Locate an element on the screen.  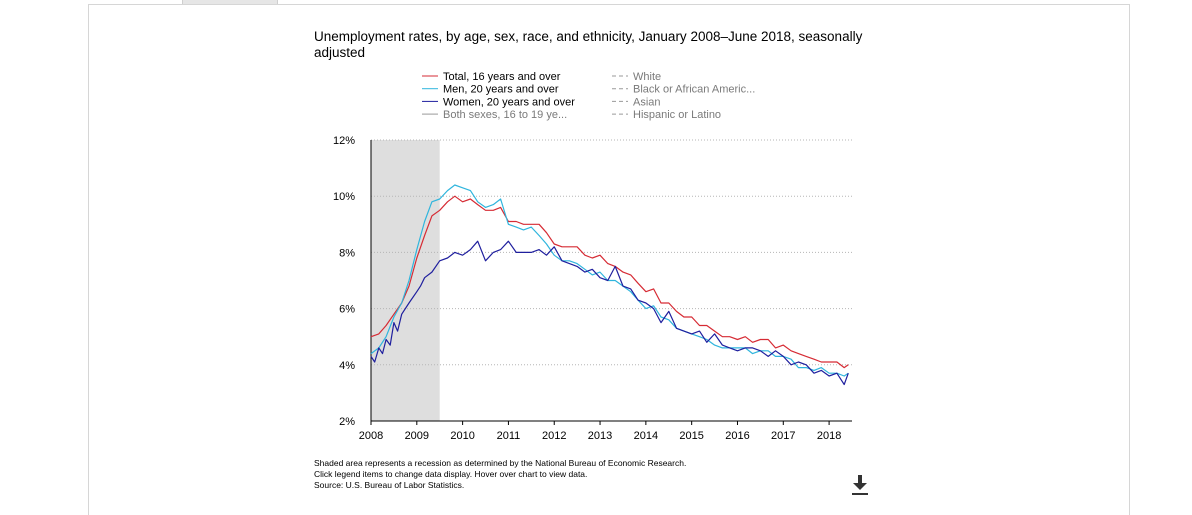
legend-label: Hispanic or Latino is located at coordinates (677, 115).